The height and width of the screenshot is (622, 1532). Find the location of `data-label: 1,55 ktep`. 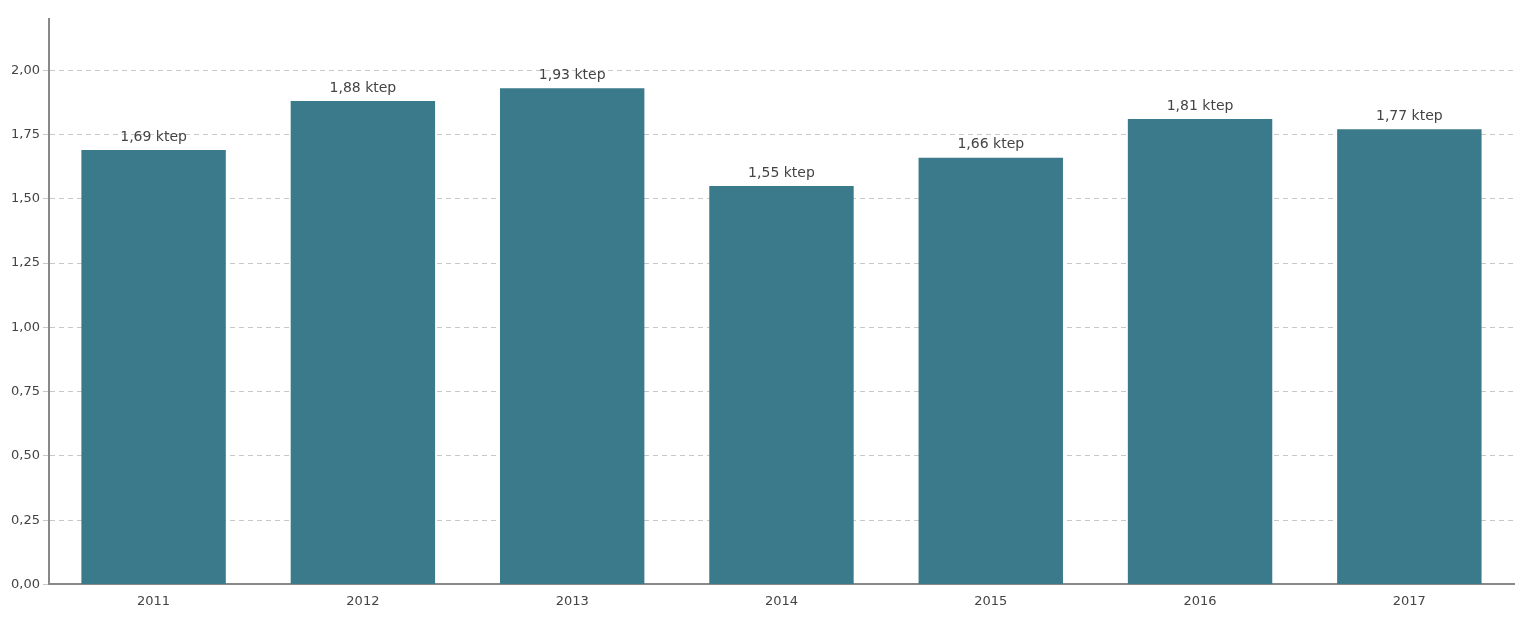

data-label: 1,55 ktep is located at coordinates (781, 171).